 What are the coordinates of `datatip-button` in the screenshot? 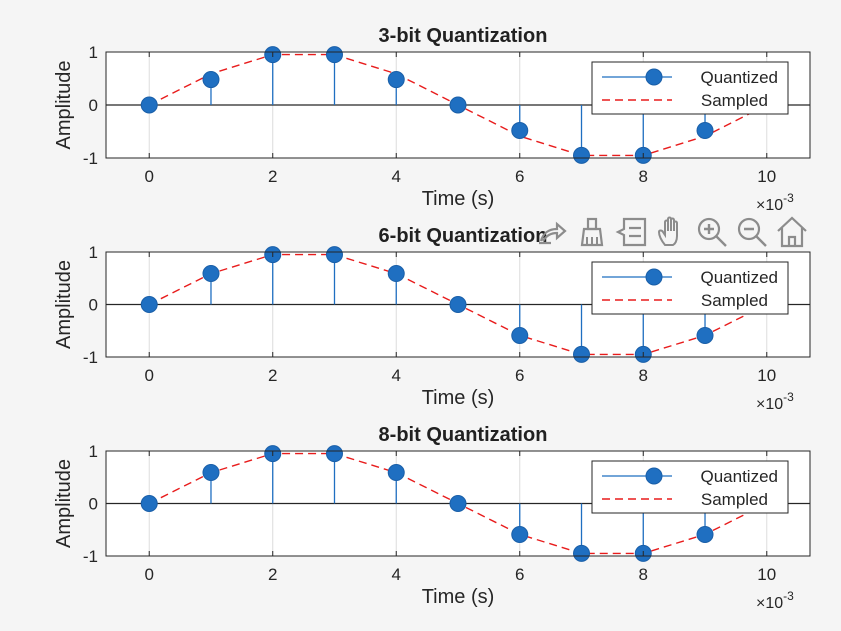 It's located at (632, 232).